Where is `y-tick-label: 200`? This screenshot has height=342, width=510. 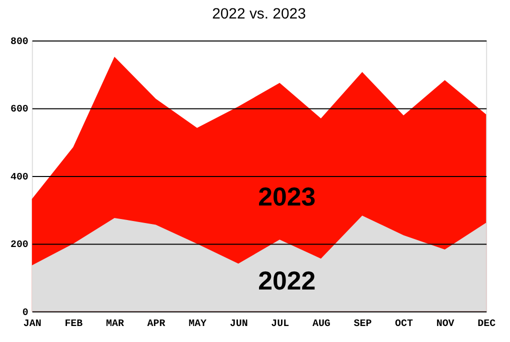 y-tick-label: 200 is located at coordinates (19, 244).